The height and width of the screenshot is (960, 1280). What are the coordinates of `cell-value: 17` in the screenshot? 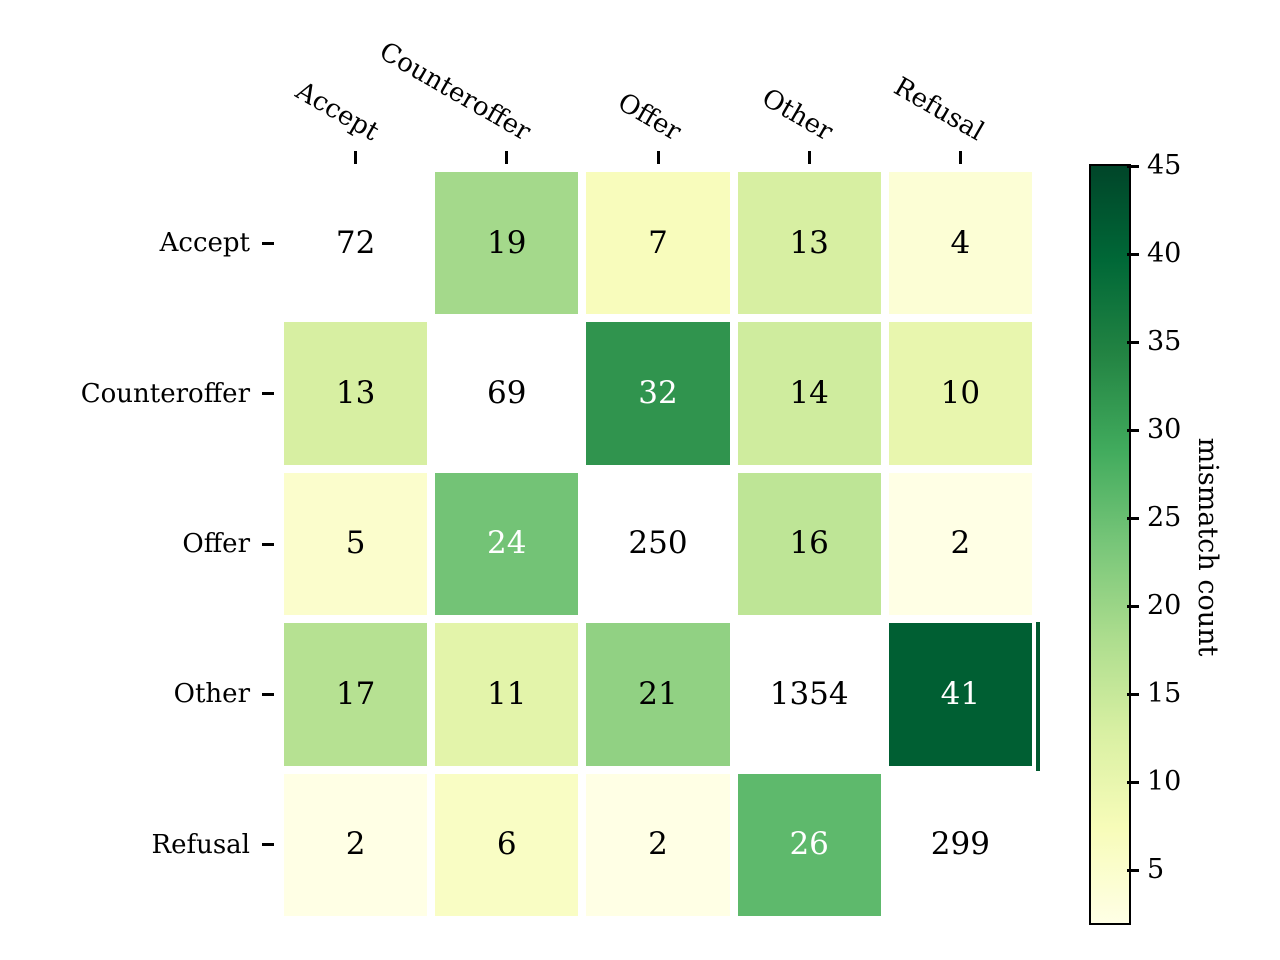 It's located at (355, 693).